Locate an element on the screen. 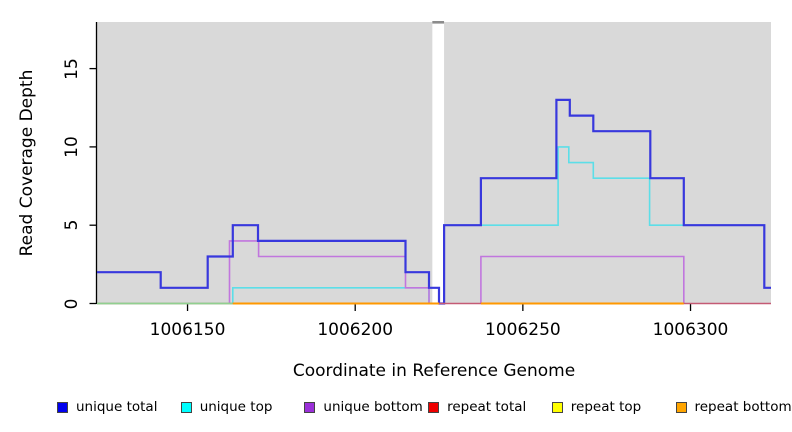 This screenshot has height=432, width=792. series-unique-top is located at coordinates (604, 225).